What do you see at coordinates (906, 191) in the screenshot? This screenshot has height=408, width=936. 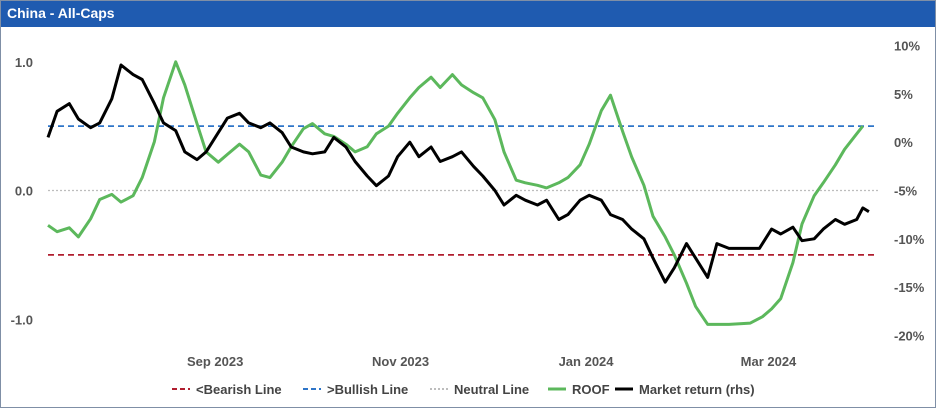 I see `y-right-tick-label: -5%` at bounding box center [906, 191].